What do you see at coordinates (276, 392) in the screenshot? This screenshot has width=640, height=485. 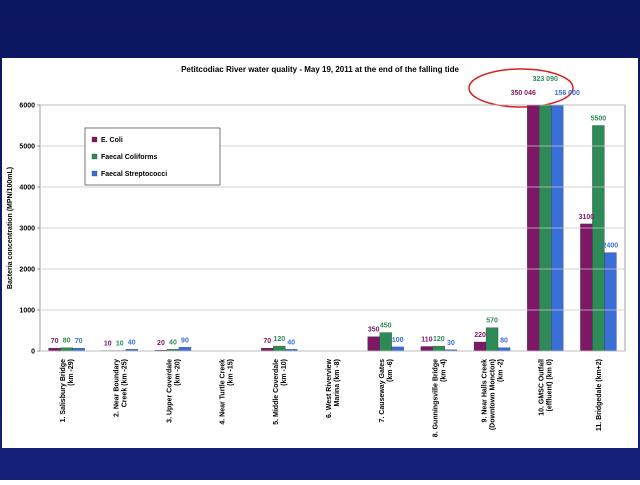 I see `x-tick-label: 5. Middle Coverdale` at bounding box center [276, 392].